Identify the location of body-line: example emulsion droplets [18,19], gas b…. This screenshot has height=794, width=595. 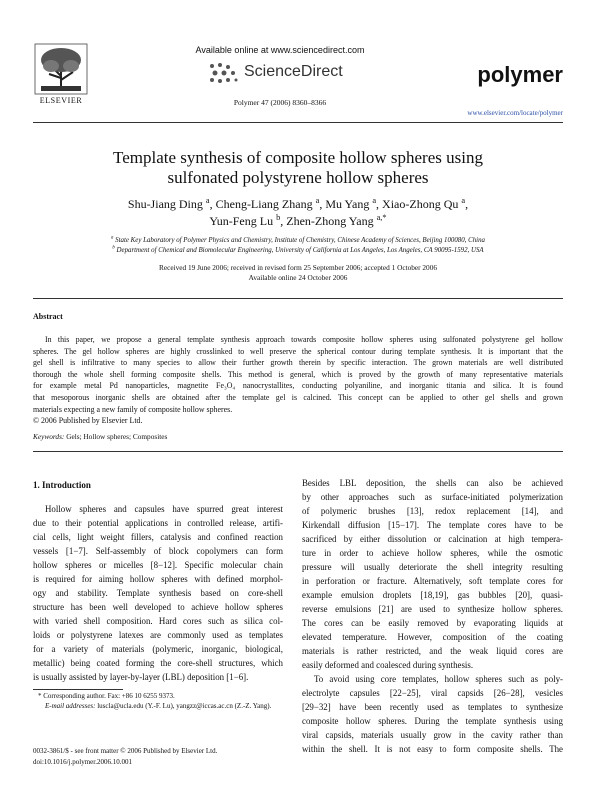
(432, 595).